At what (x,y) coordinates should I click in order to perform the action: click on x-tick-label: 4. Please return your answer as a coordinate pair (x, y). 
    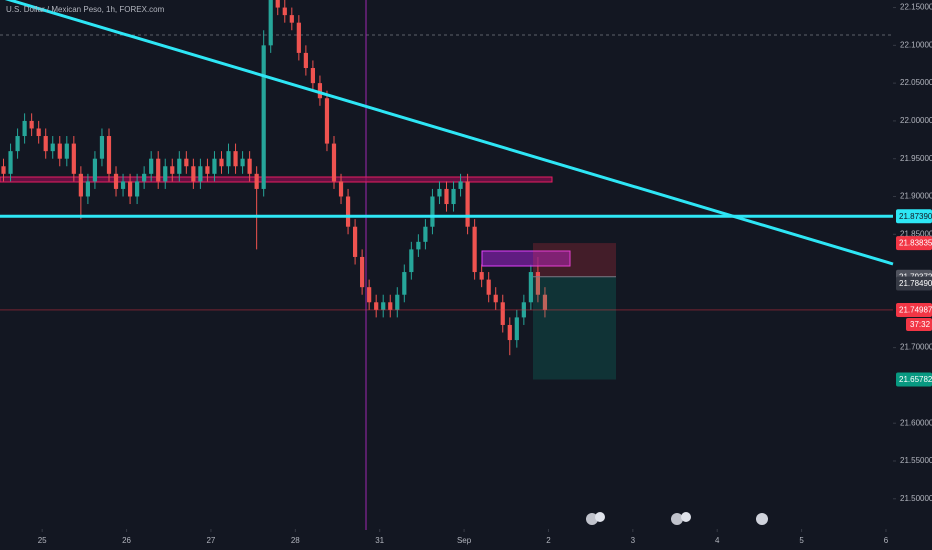
    Looking at the image, I should click on (717, 540).